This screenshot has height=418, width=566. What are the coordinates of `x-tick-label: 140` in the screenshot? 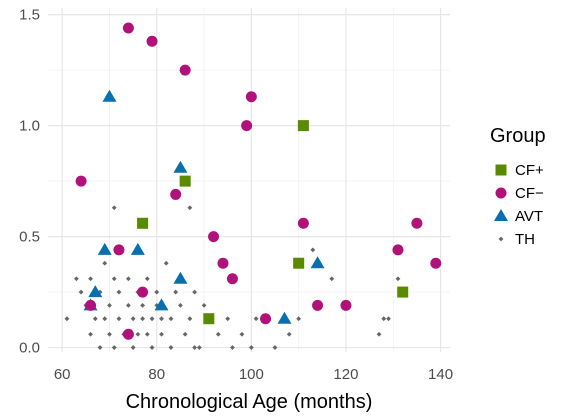 It's located at (440, 374).